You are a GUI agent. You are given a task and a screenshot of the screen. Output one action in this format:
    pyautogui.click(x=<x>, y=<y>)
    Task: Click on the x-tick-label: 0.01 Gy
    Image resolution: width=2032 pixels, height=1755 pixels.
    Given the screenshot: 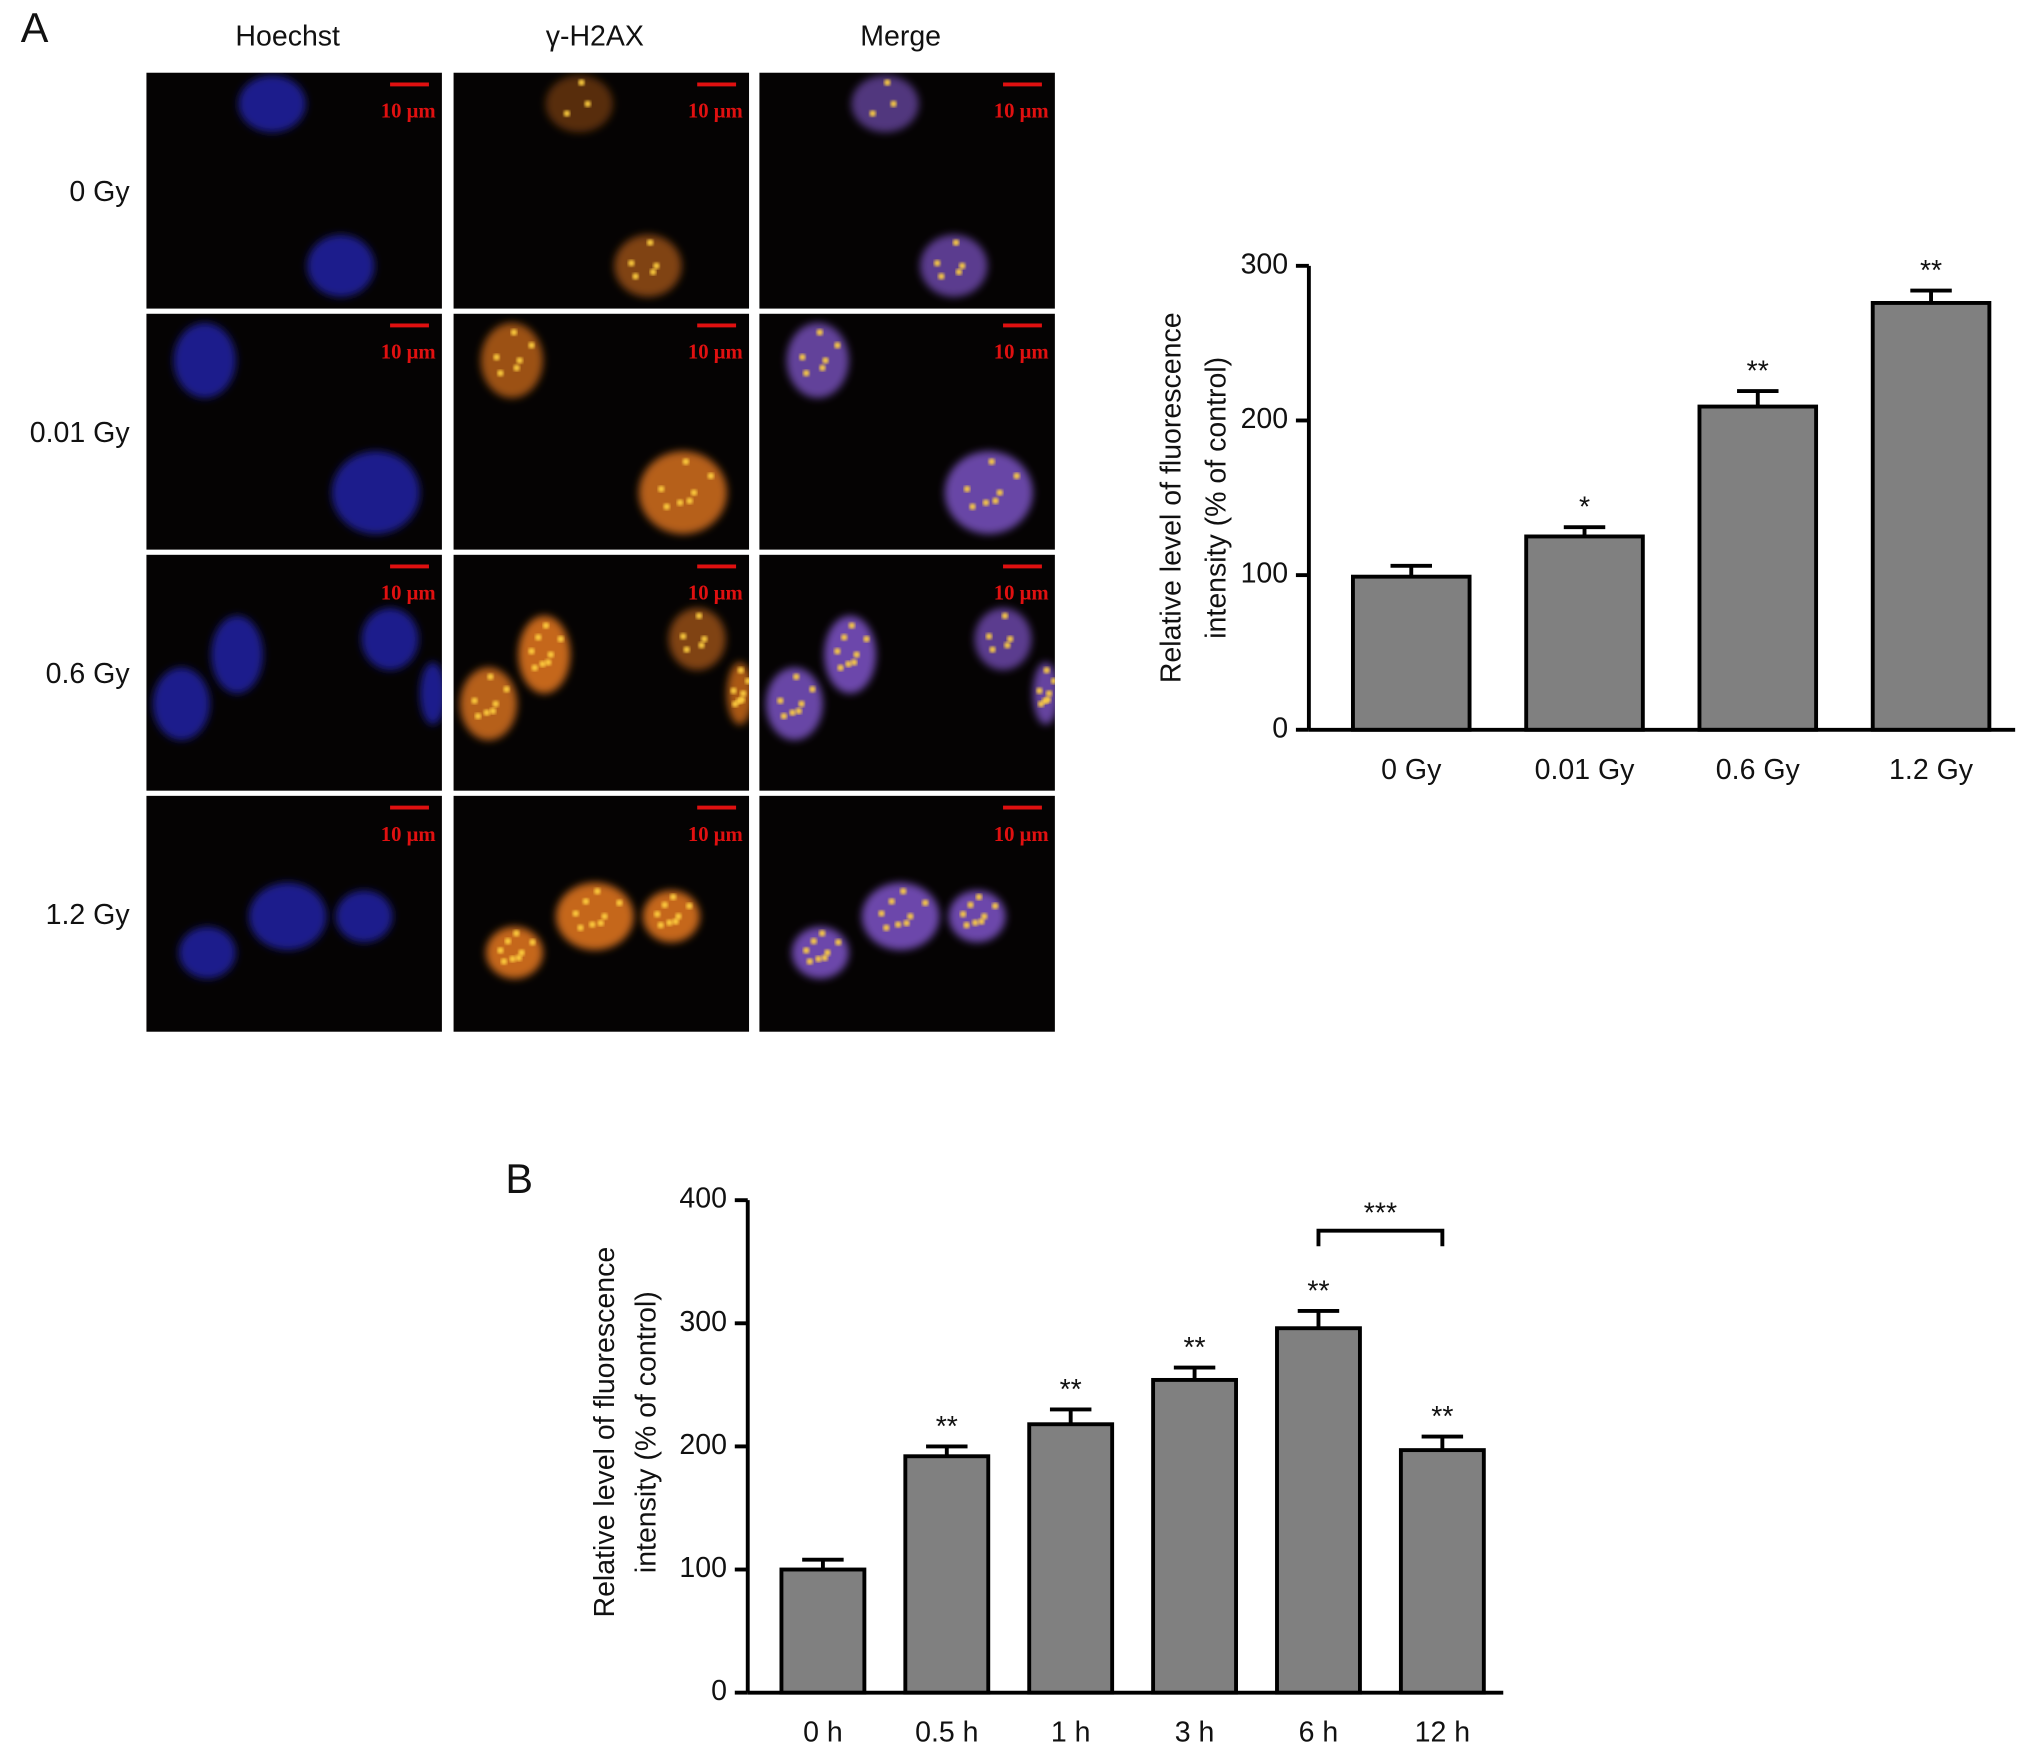 What is the action you would take?
    pyautogui.click(x=1585, y=770)
    